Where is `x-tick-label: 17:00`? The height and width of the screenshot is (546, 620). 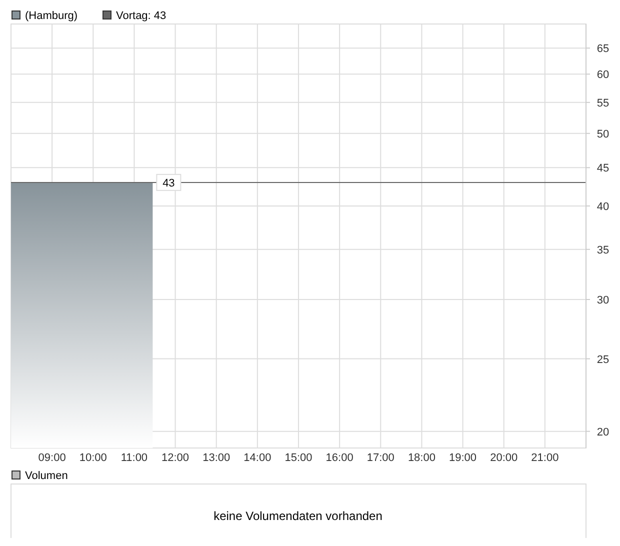 x-tick-label: 17:00 is located at coordinates (380, 458).